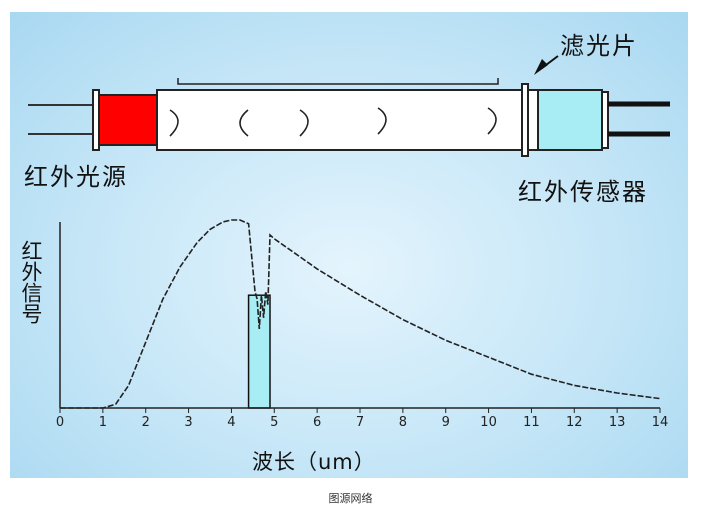 The width and height of the screenshot is (701, 512). What do you see at coordinates (403, 422) in the screenshot?
I see `x-tick-label: 8` at bounding box center [403, 422].